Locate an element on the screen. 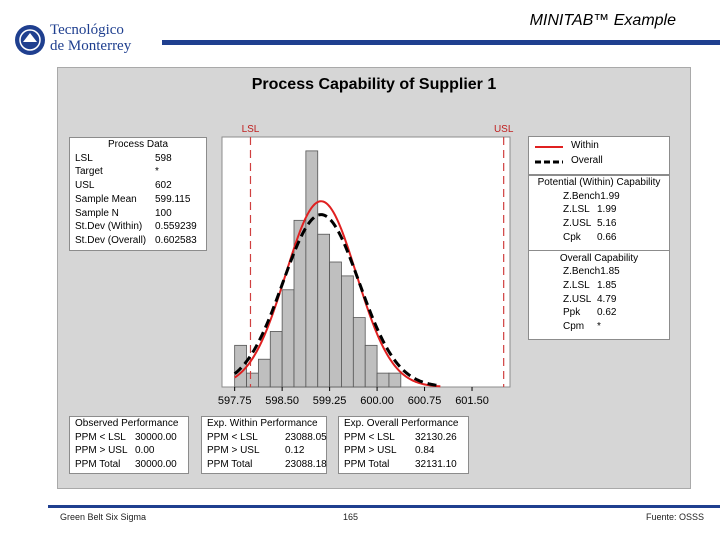  stat-row: PPM Total 30000.00 is located at coordinates (129, 465).